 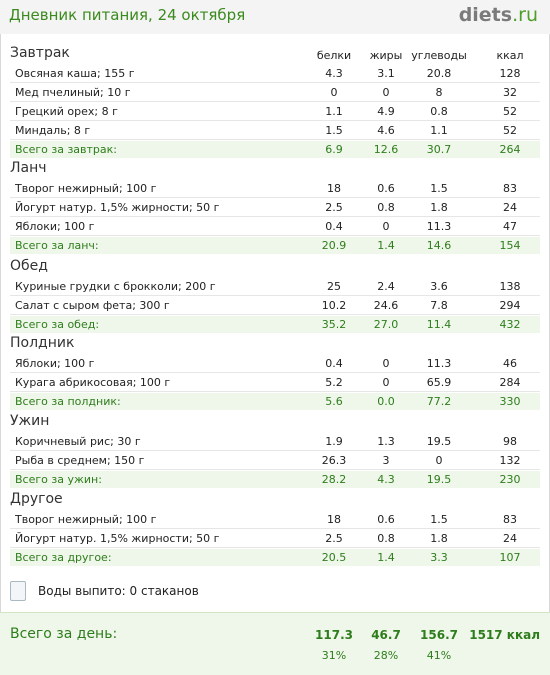 What do you see at coordinates (334, 655) in the screenshot?
I see `day-protein-percent: 31%` at bounding box center [334, 655].